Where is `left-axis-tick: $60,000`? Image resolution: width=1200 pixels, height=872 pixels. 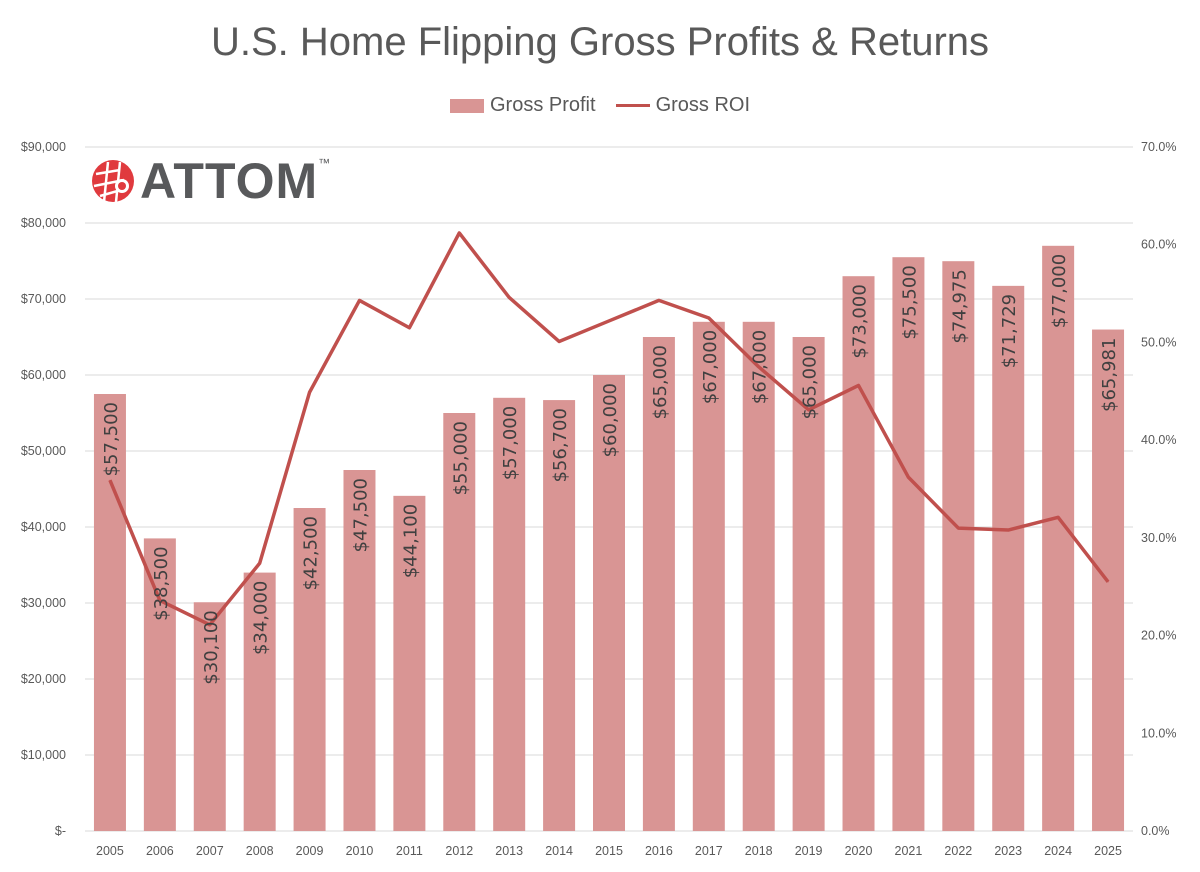
left-axis-tick: $60,000 is located at coordinates (43, 375).